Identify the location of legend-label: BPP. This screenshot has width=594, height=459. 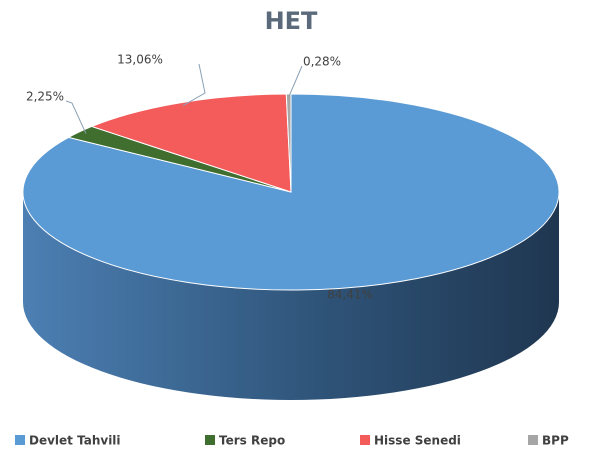
(555, 441).